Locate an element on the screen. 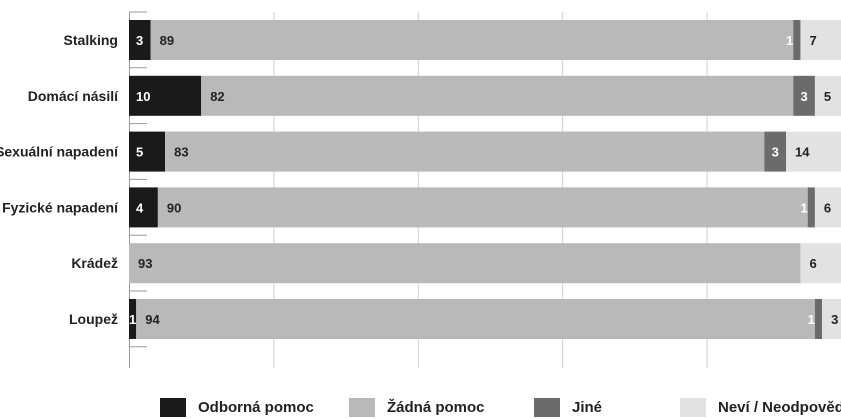 The width and height of the screenshot is (841, 419). data-label: 83 is located at coordinates (181, 152).